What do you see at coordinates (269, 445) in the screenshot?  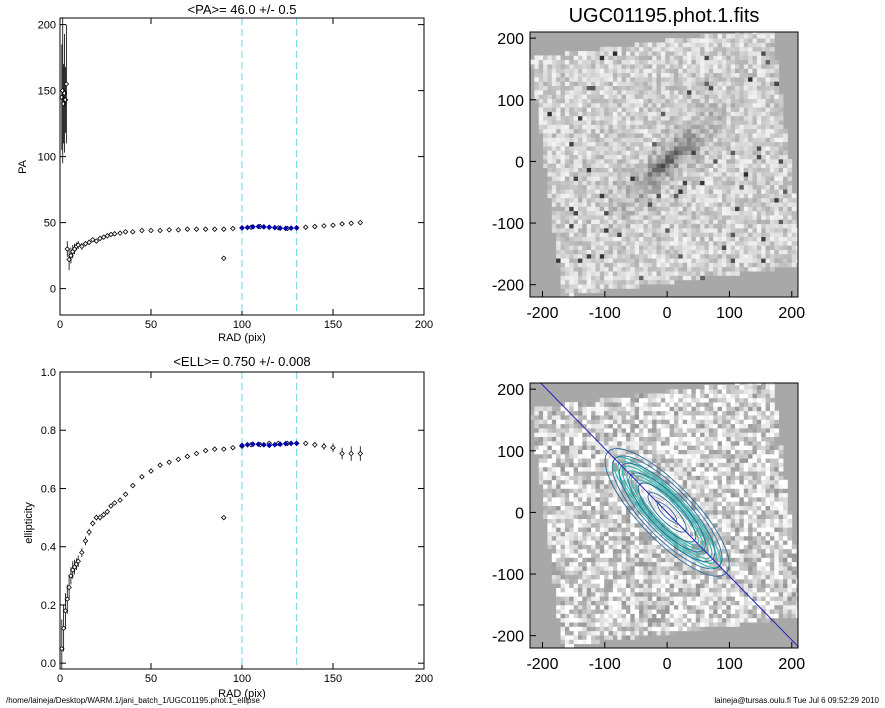 I see `ell-fit-point` at bounding box center [269, 445].